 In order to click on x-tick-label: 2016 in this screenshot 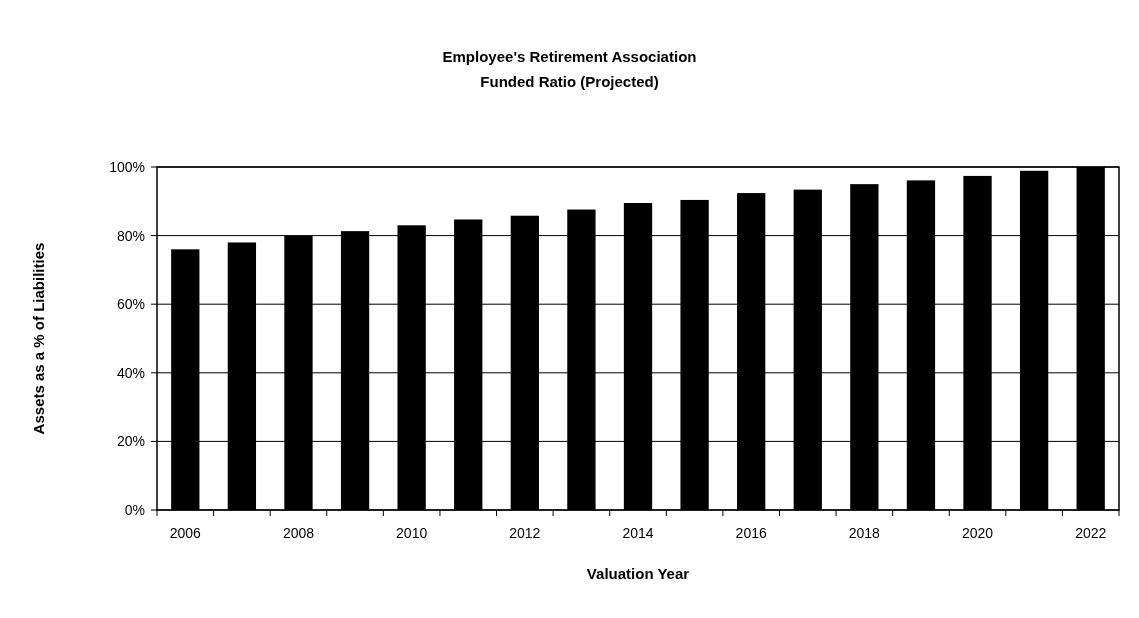, I will do `click(751, 533)`.